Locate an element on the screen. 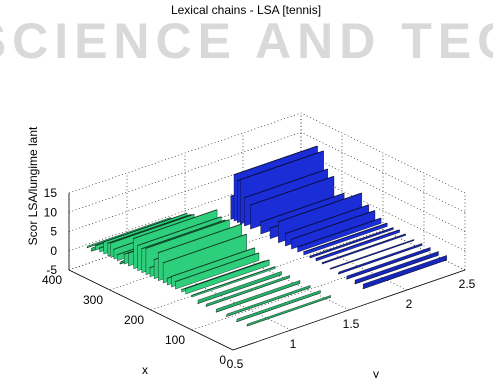  y-tick-label: 2 is located at coordinates (409, 304).